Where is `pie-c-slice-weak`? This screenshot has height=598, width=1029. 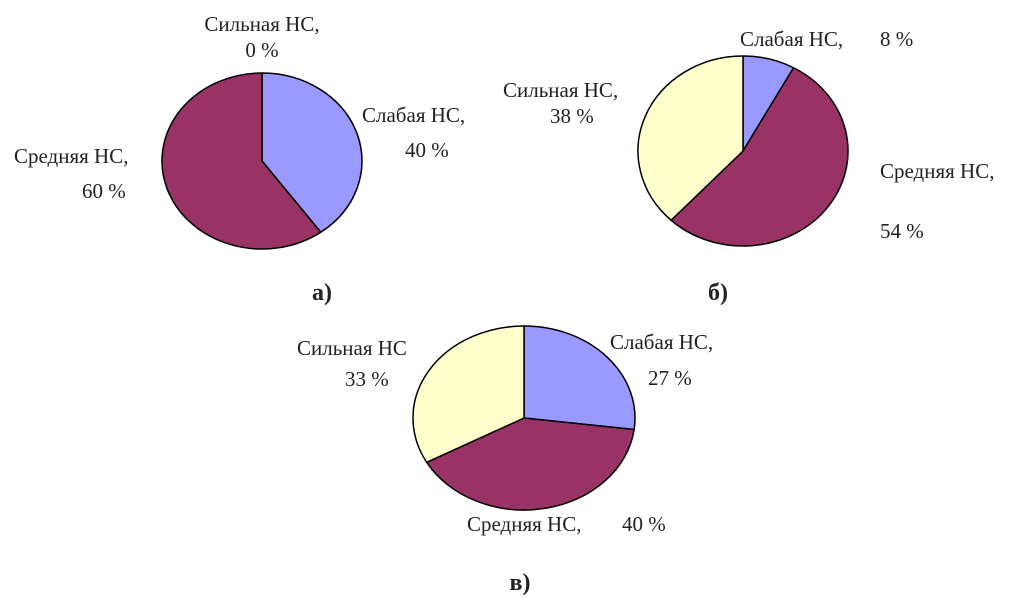 pie-c-slice-weak is located at coordinates (579, 378).